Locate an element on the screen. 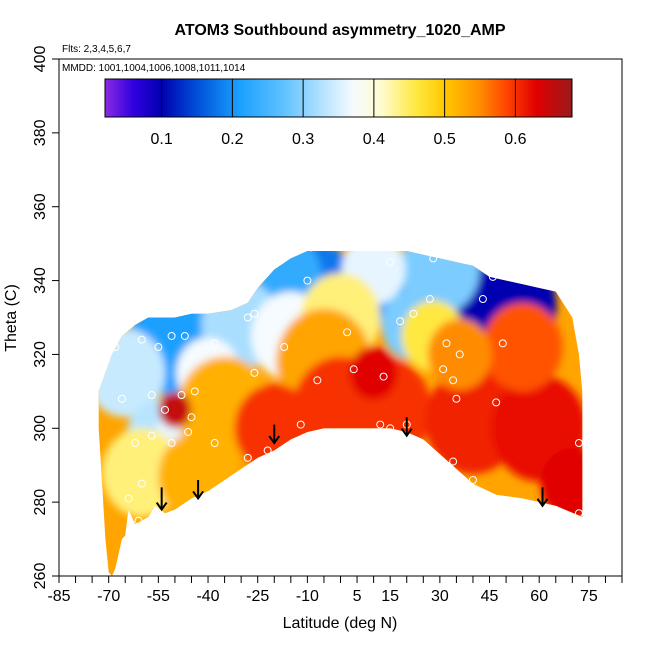 The width and height of the screenshot is (650, 650). colorbar-tick-label-4: 0.5 is located at coordinates (445, 139).